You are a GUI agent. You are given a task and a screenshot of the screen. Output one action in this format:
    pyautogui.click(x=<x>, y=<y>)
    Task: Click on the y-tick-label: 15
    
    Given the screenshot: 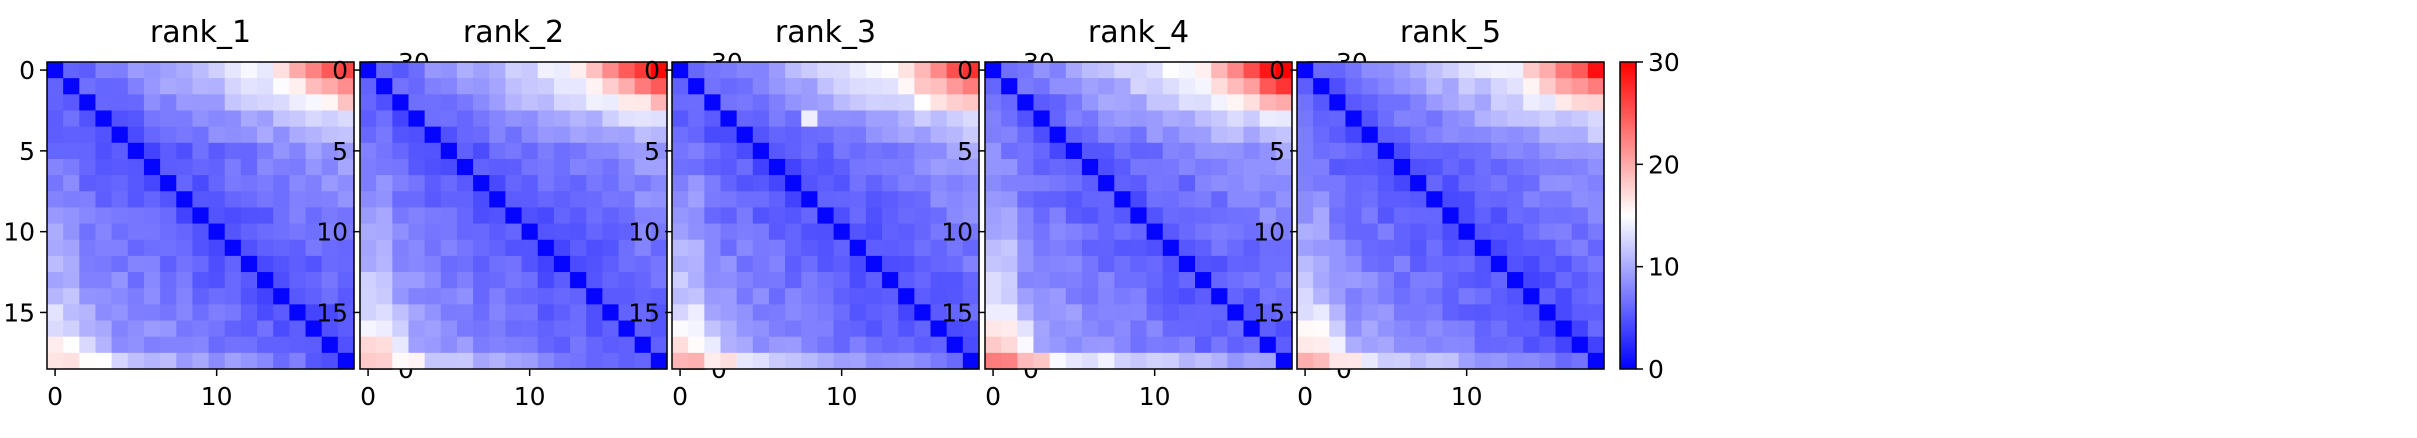 What is the action you would take?
    pyautogui.click(x=19, y=312)
    